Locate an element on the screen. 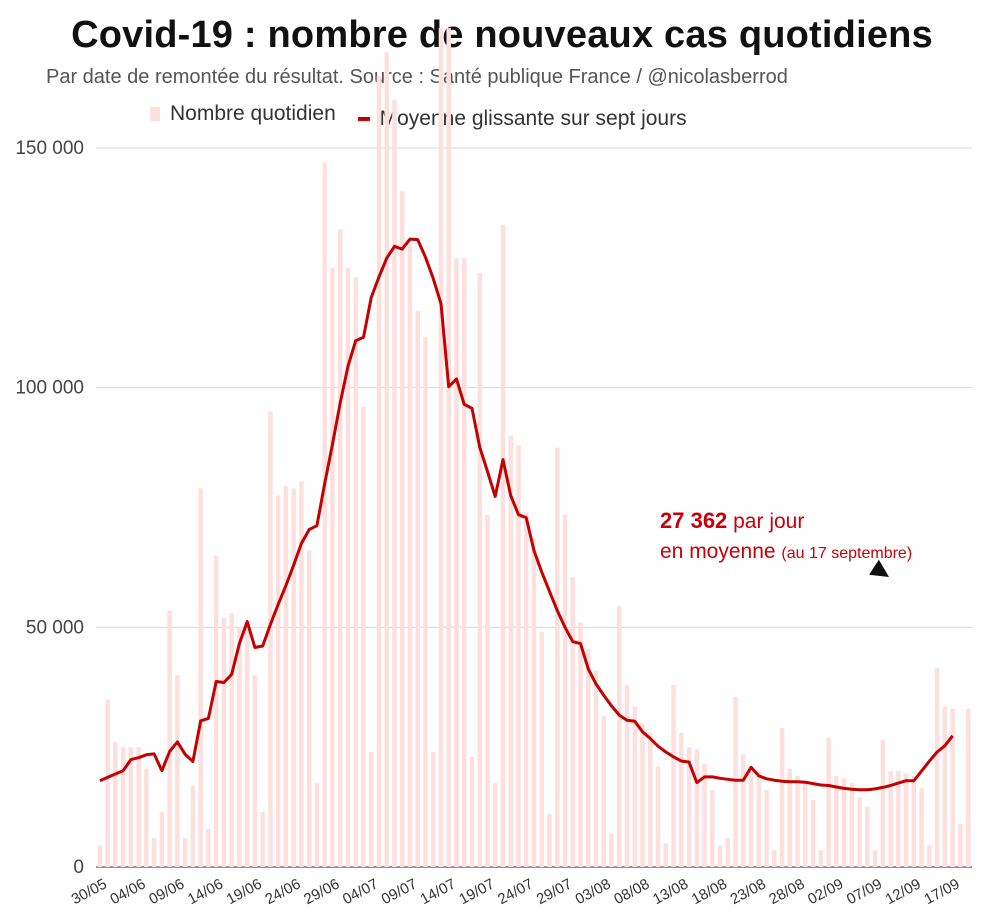 The image size is (1004, 914). x-tick-label: 24/06 is located at coordinates (282, 892).